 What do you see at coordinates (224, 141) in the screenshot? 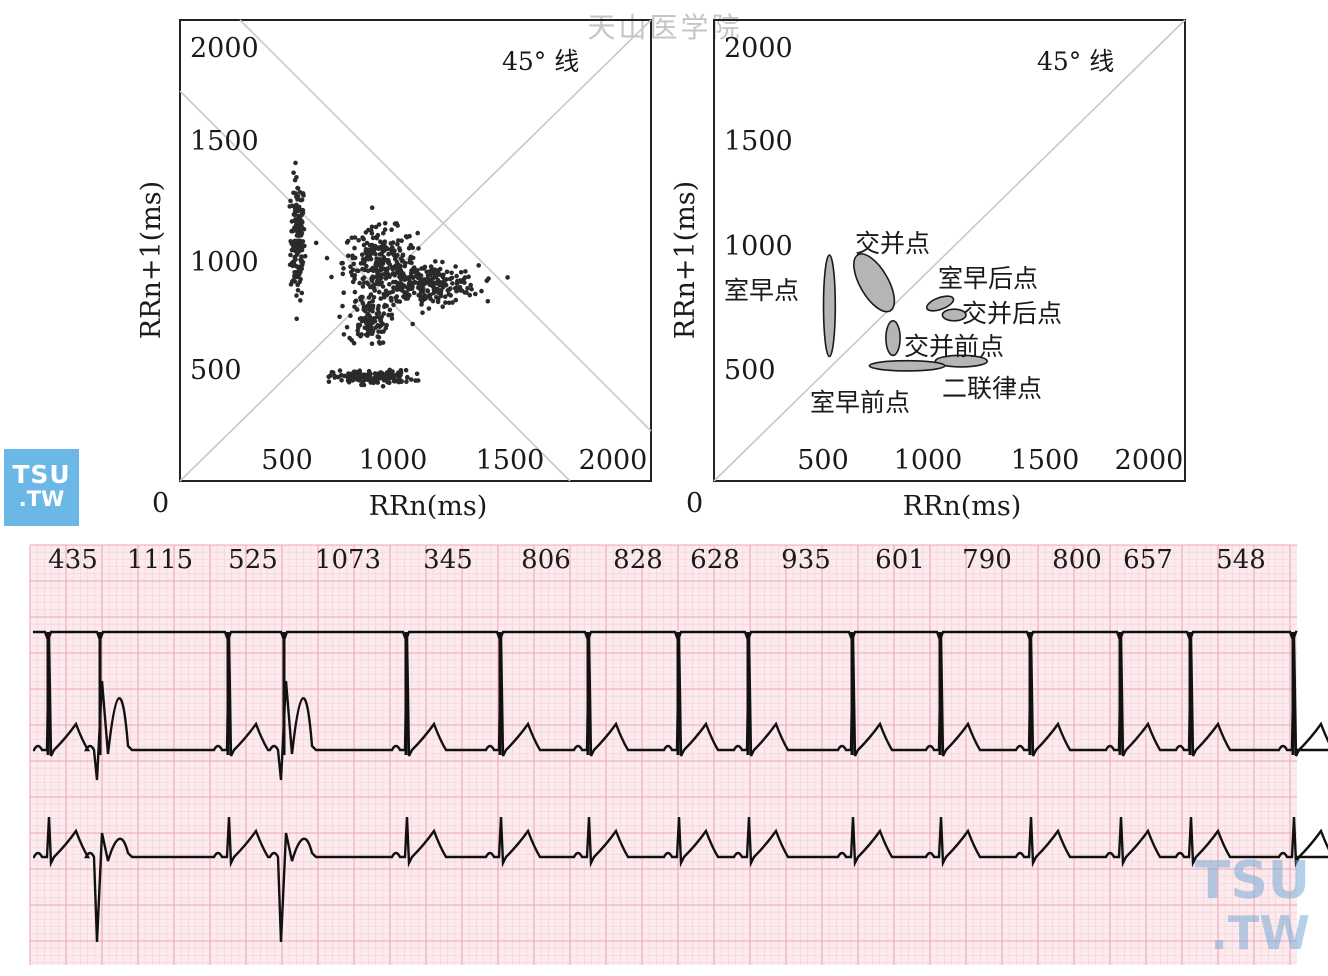
I see `y-tick-label: 1500` at bounding box center [224, 141].